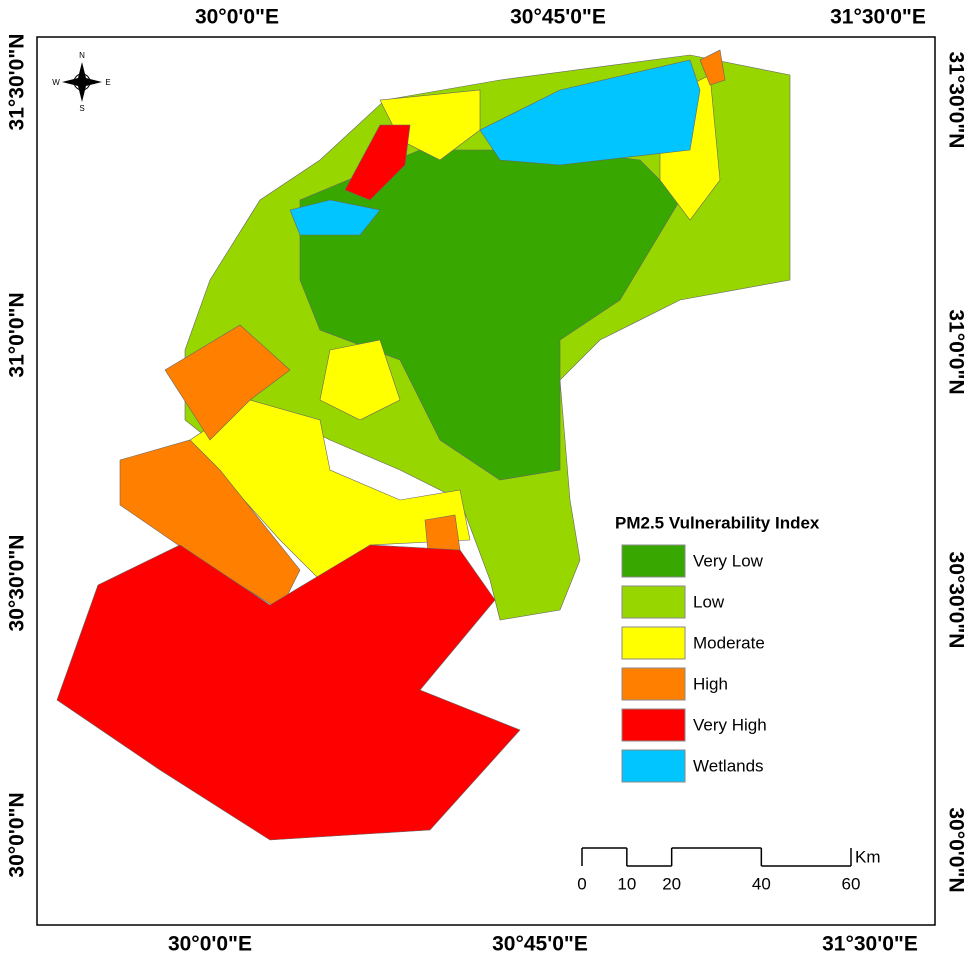  I want to click on scale-label: 0, so click(581, 883).